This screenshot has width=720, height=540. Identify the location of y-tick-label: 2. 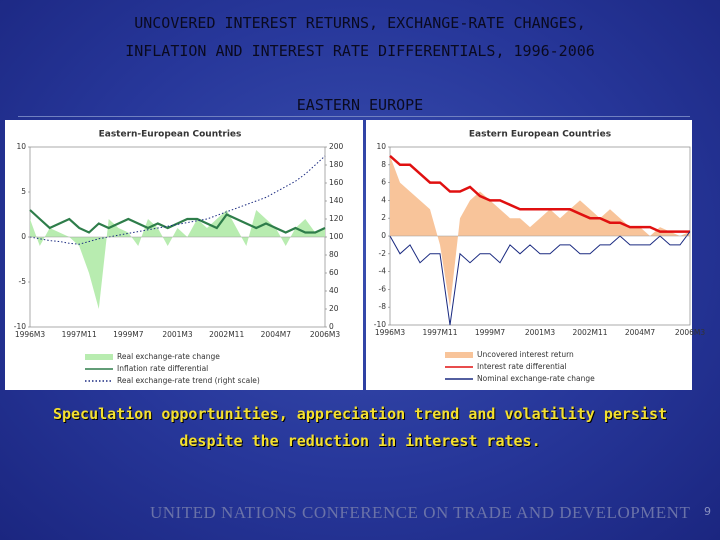
(383, 217).